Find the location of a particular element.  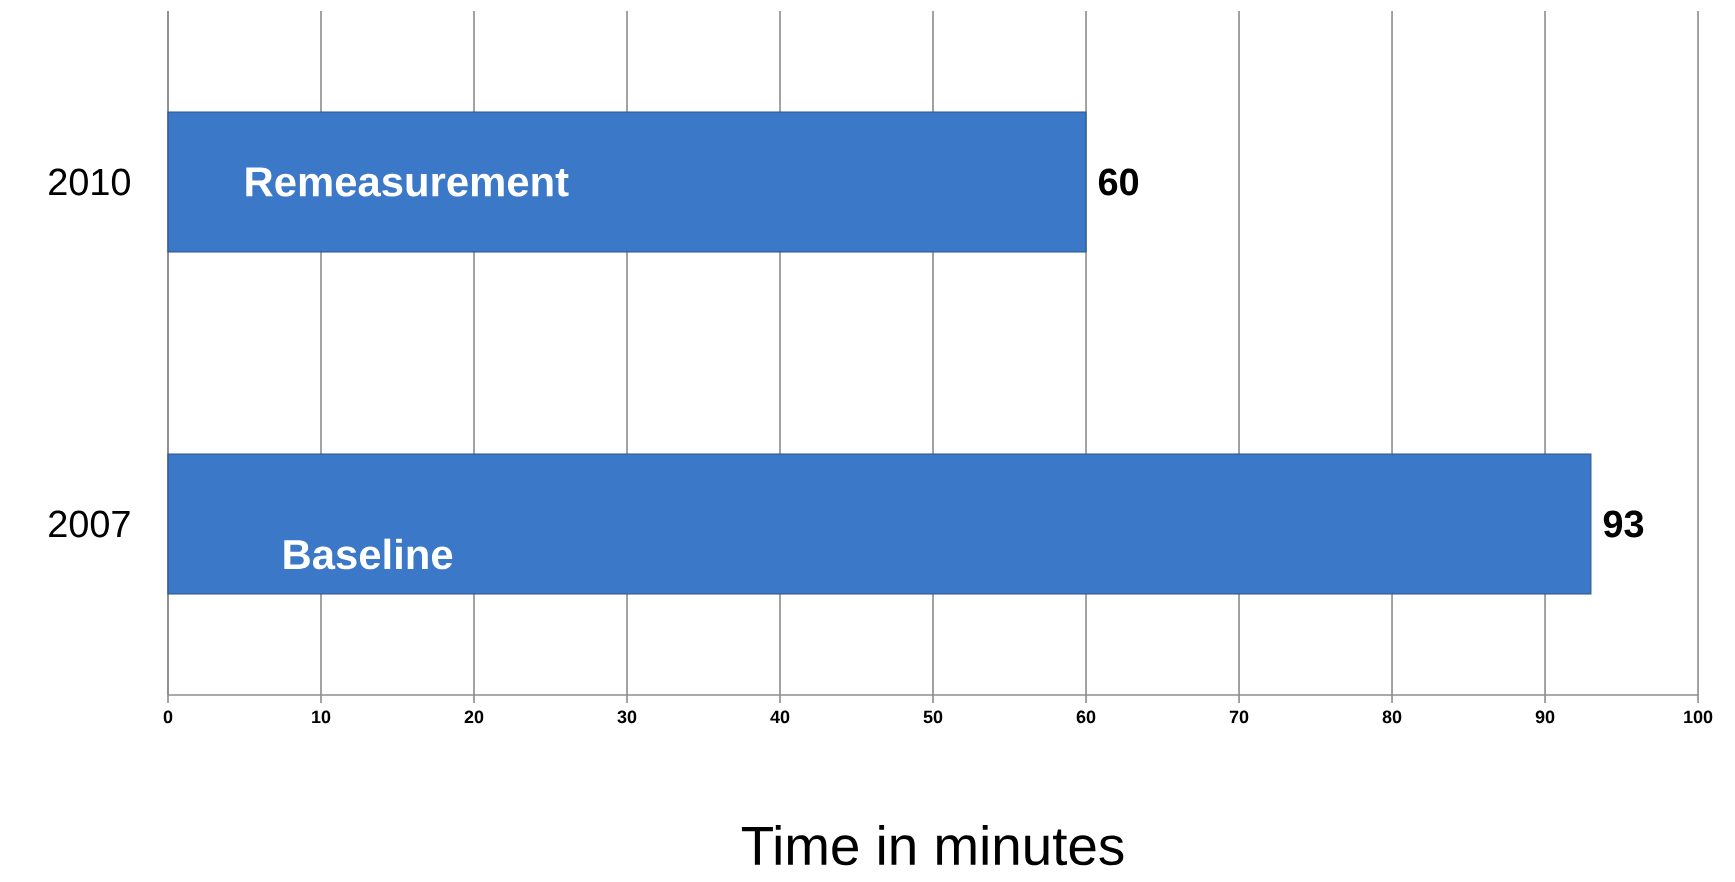

x-tick-label: 80 is located at coordinates (1392, 717).